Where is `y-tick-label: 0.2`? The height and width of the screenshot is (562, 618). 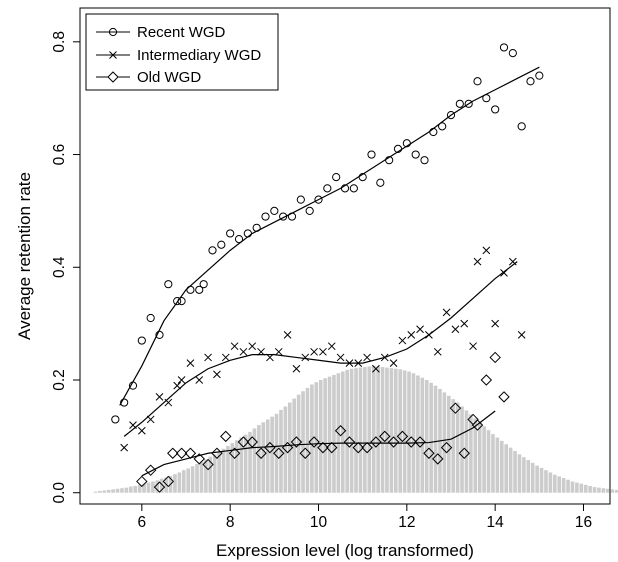
y-tick-label: 0.2 is located at coordinates (59, 380).